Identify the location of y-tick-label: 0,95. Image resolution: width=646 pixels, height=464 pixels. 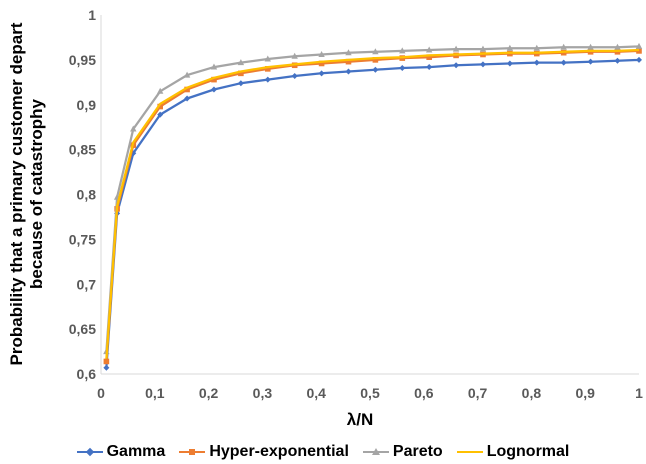
(82, 60).